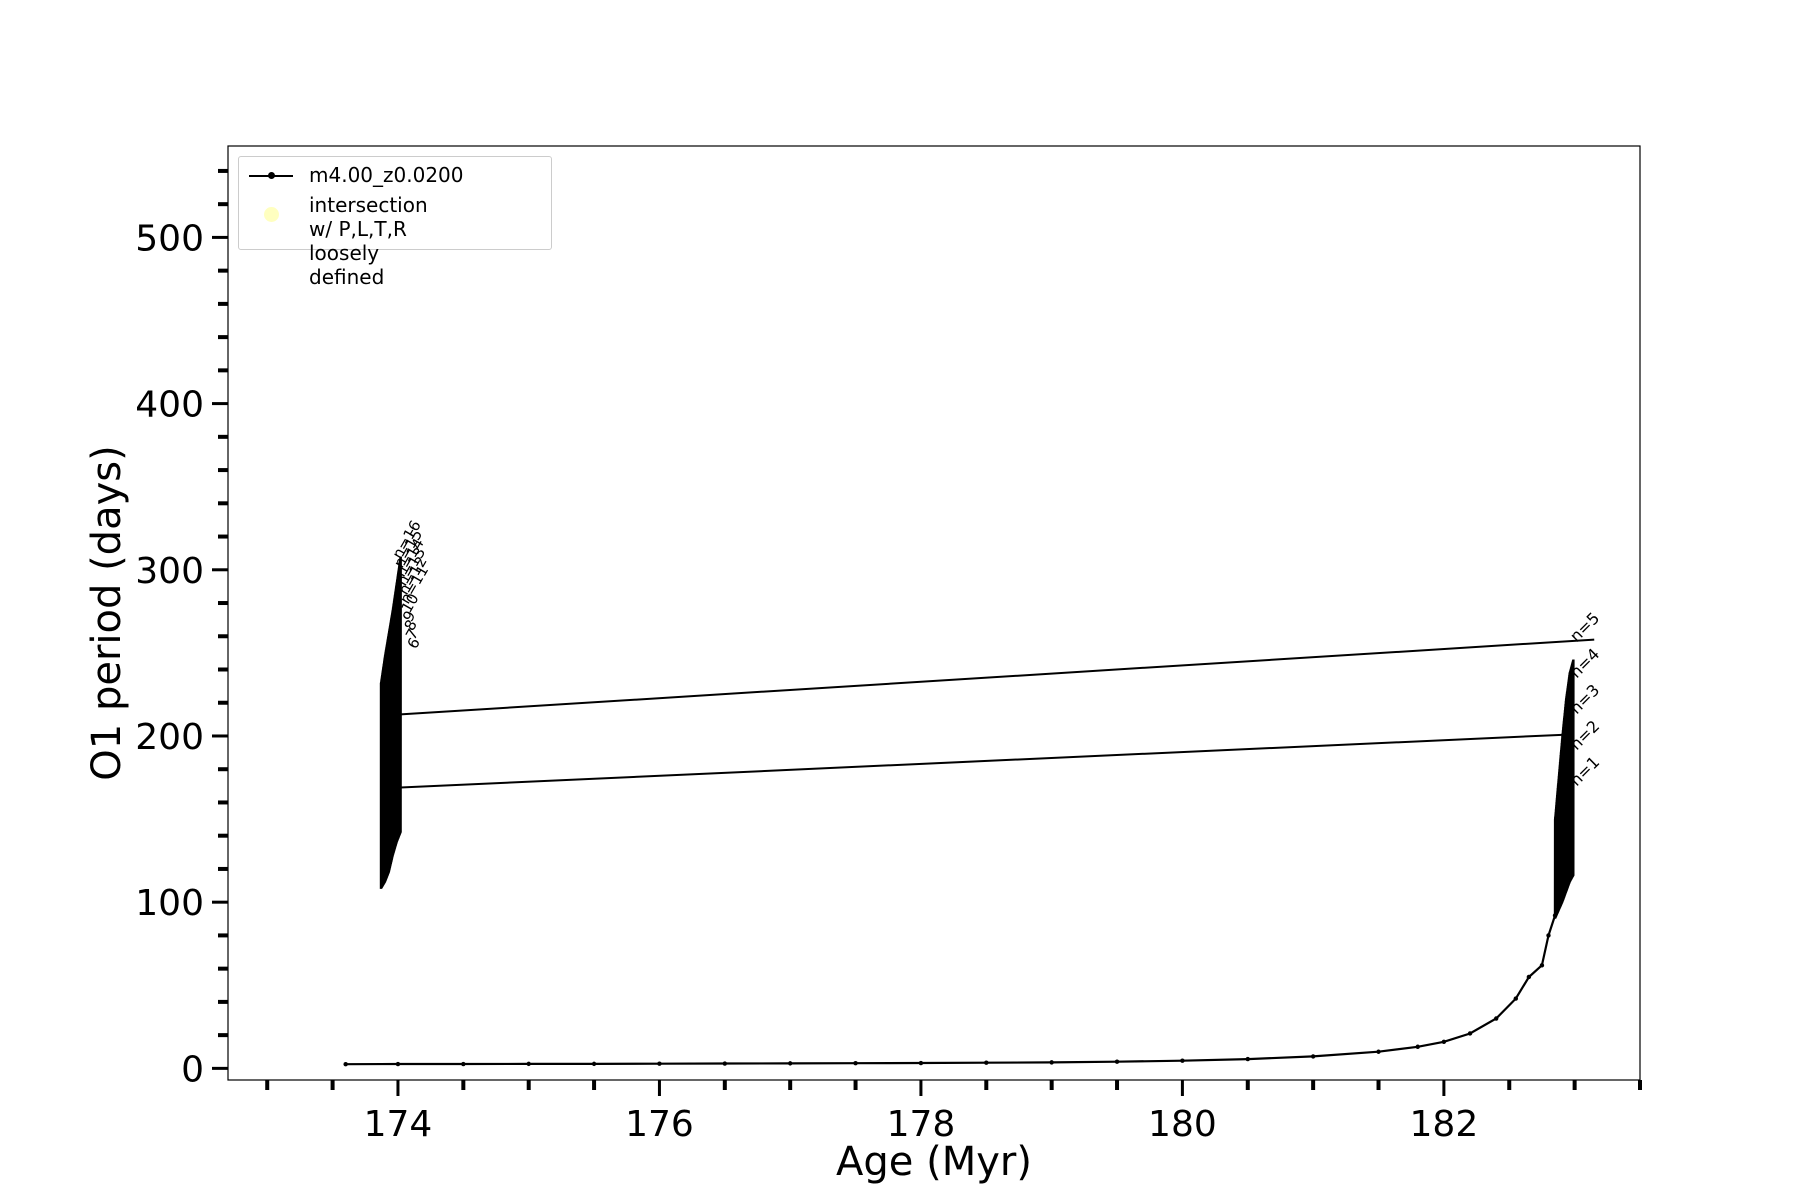  Describe the element at coordinates (934, 1162) in the screenshot. I see `x-axis-label: Age (Myr)` at that location.